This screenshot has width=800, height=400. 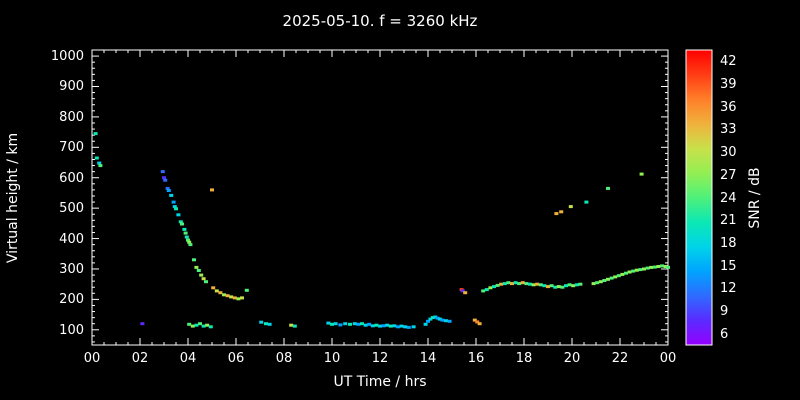 I want to click on x-tick-label: 06, so click(x=236, y=358).